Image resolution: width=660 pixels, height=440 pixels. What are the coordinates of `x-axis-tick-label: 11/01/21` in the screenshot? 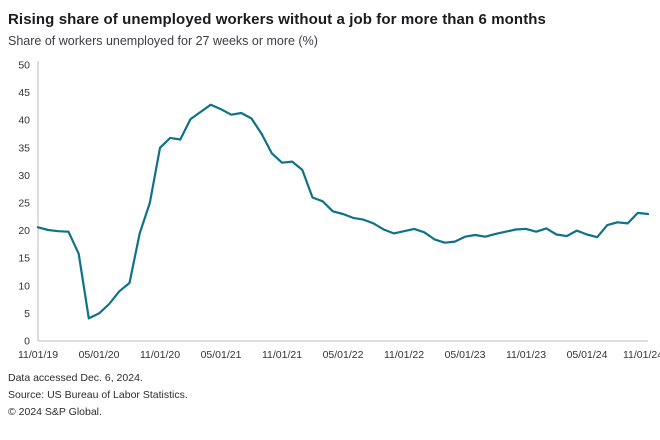 It's located at (282, 355).